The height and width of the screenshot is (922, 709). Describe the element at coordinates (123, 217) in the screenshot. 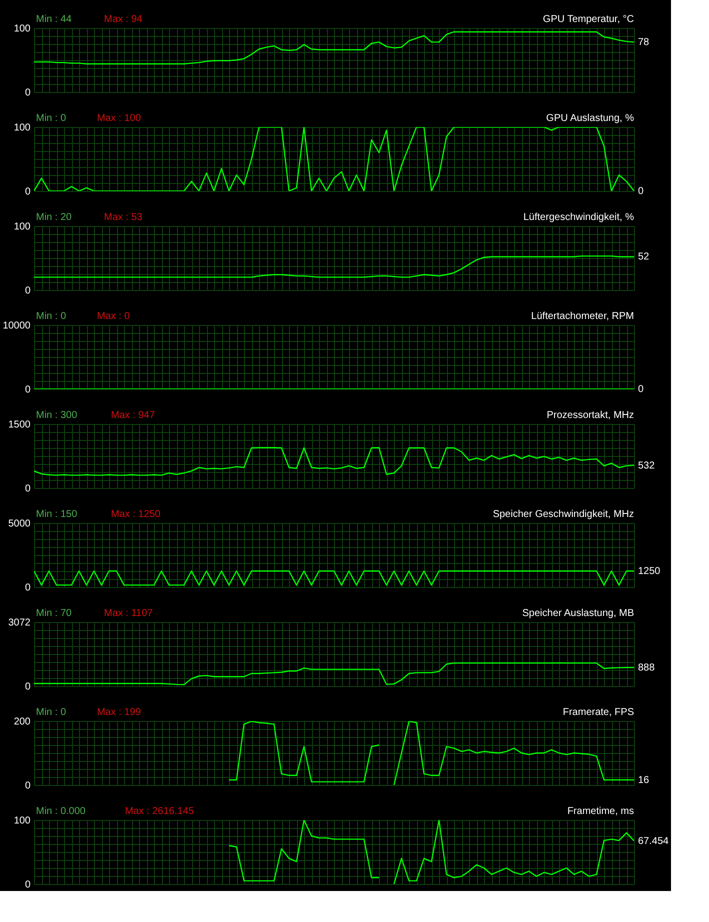

I see `text: Max : 53` at that location.